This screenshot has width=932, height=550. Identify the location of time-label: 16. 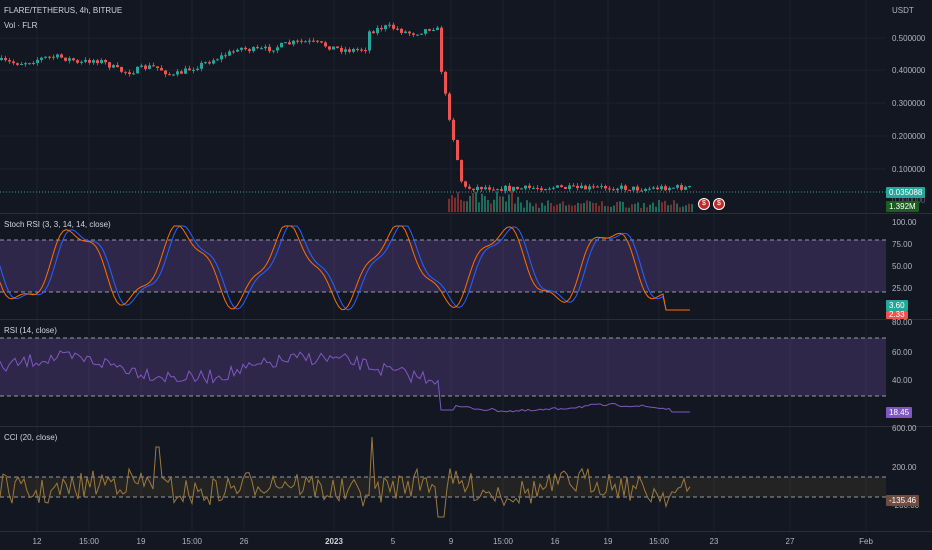
(555, 541).